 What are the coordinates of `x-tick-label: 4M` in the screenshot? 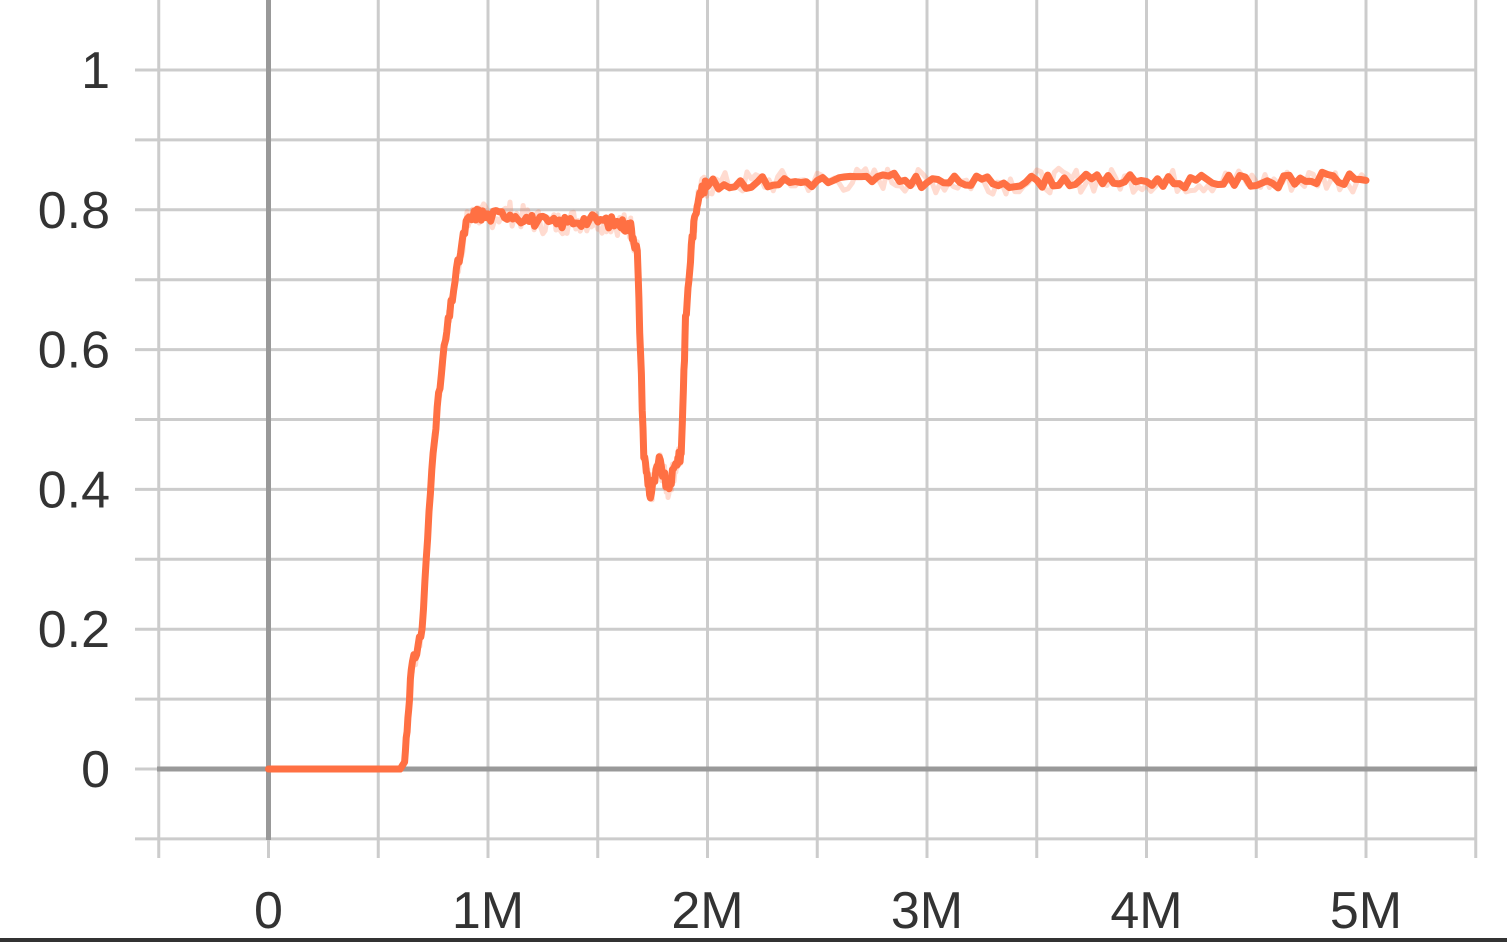 It's located at (1146, 911).